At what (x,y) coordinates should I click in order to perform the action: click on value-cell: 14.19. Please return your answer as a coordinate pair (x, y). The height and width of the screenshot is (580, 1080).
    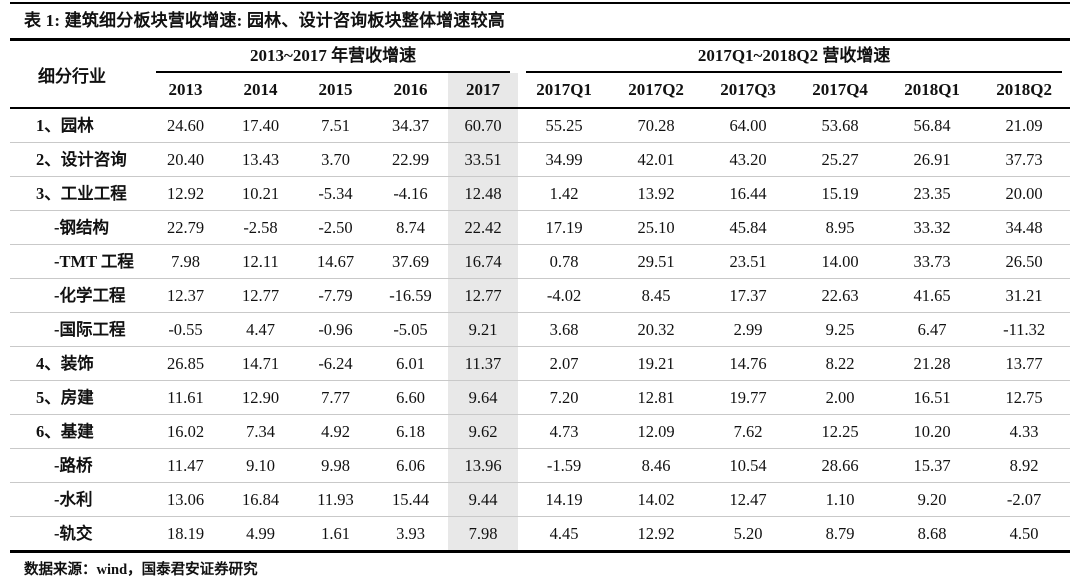
    Looking at the image, I should click on (564, 499).